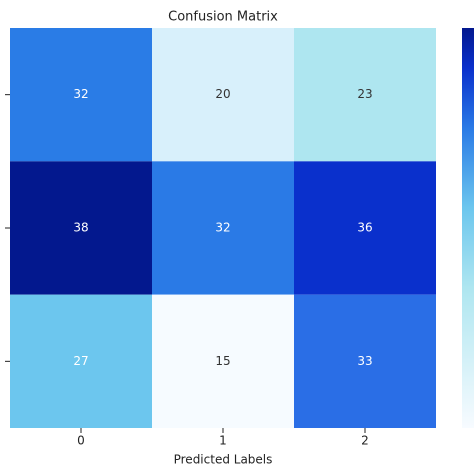 This screenshot has height=474, width=474. Describe the element at coordinates (223, 17) in the screenshot. I see `chart-title: Confusion Matrix` at that location.